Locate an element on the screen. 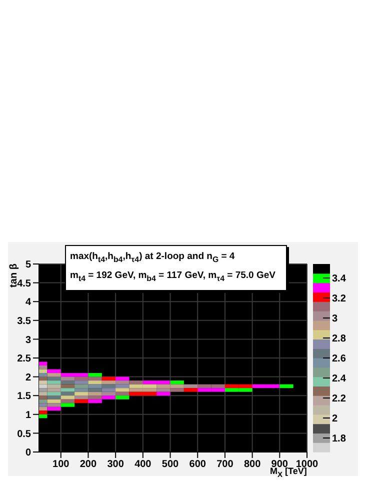  y-tick-label: 1 is located at coordinates (28, 415).